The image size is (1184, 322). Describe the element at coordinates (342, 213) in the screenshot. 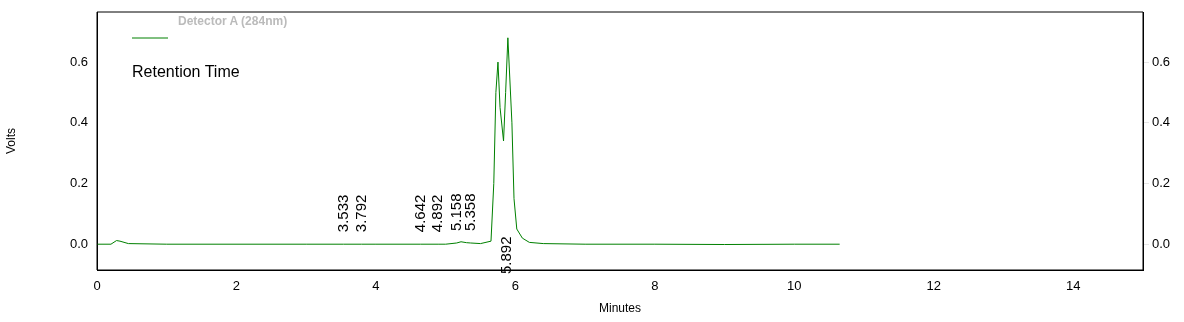

I see `annotation: 3.533` at that location.